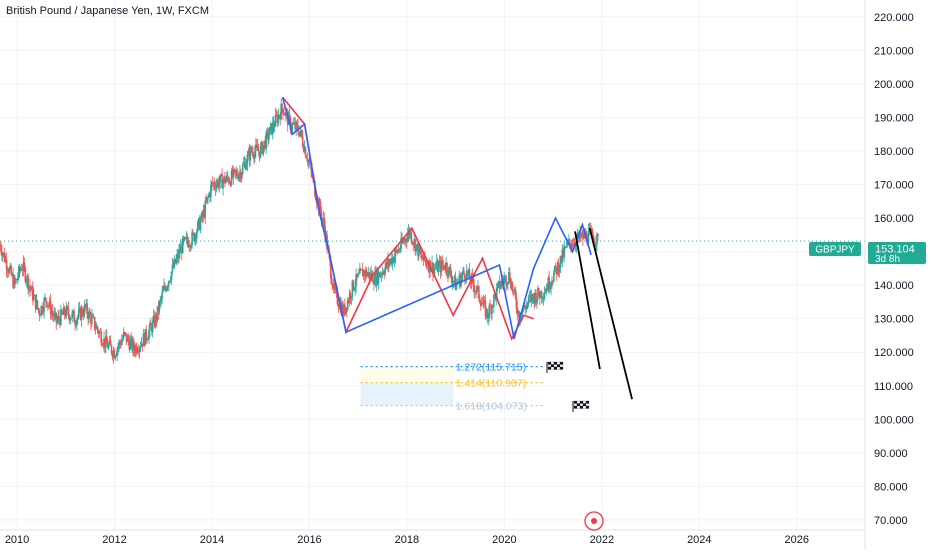 This screenshot has height=555, width=932. What do you see at coordinates (407, 386) in the screenshot?
I see `fib-zone` at bounding box center [407, 386].